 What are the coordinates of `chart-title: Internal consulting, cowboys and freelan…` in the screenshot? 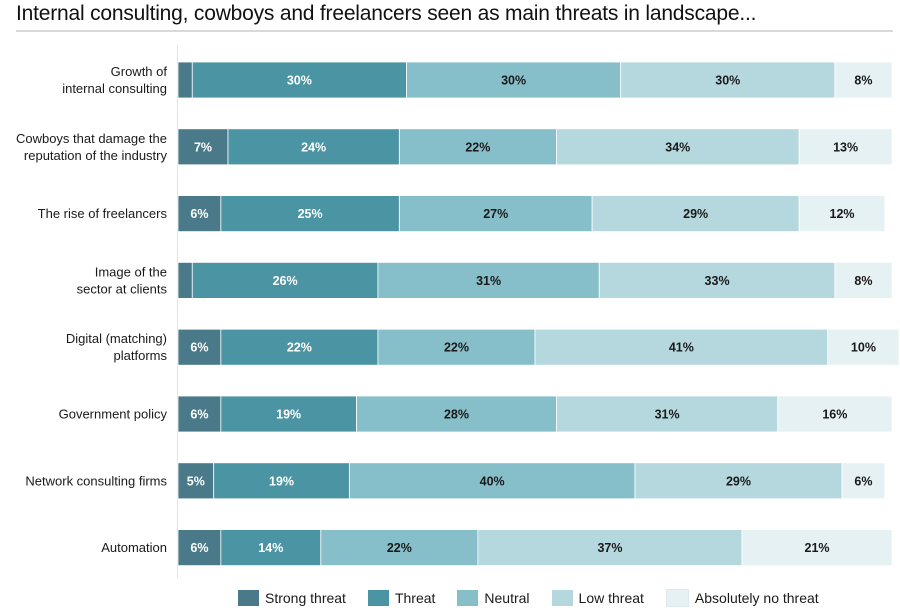 It's located at (386, 13).